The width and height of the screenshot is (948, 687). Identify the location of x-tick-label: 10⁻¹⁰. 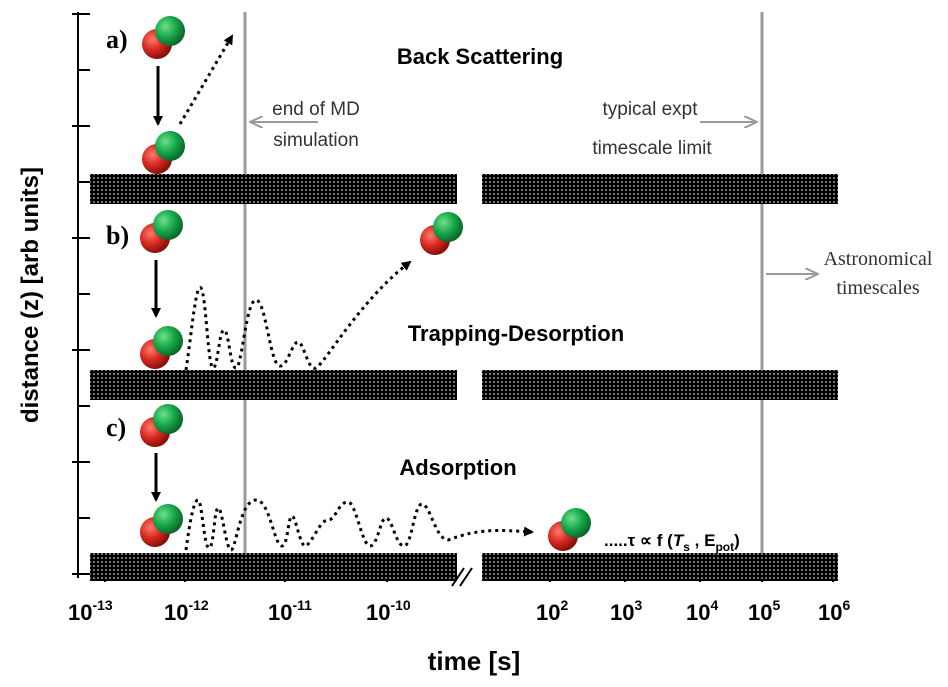
(388, 611).